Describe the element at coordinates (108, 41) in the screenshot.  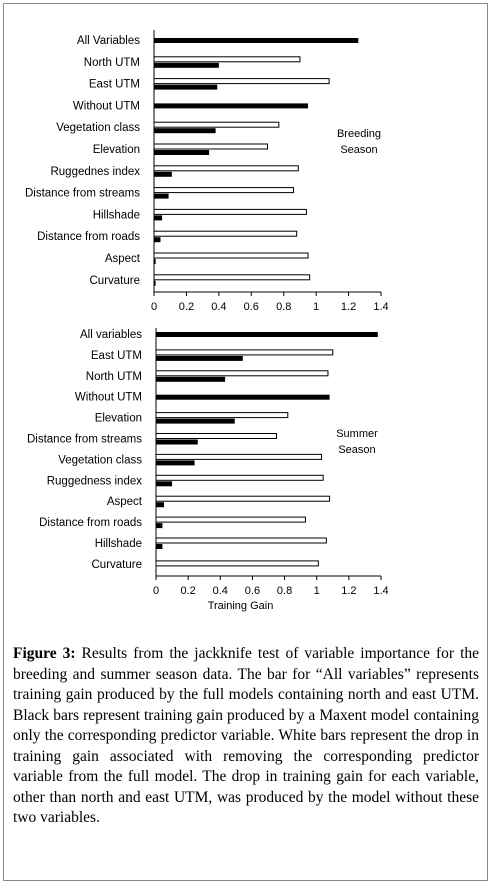
I see `category-label: All Variables` at that location.